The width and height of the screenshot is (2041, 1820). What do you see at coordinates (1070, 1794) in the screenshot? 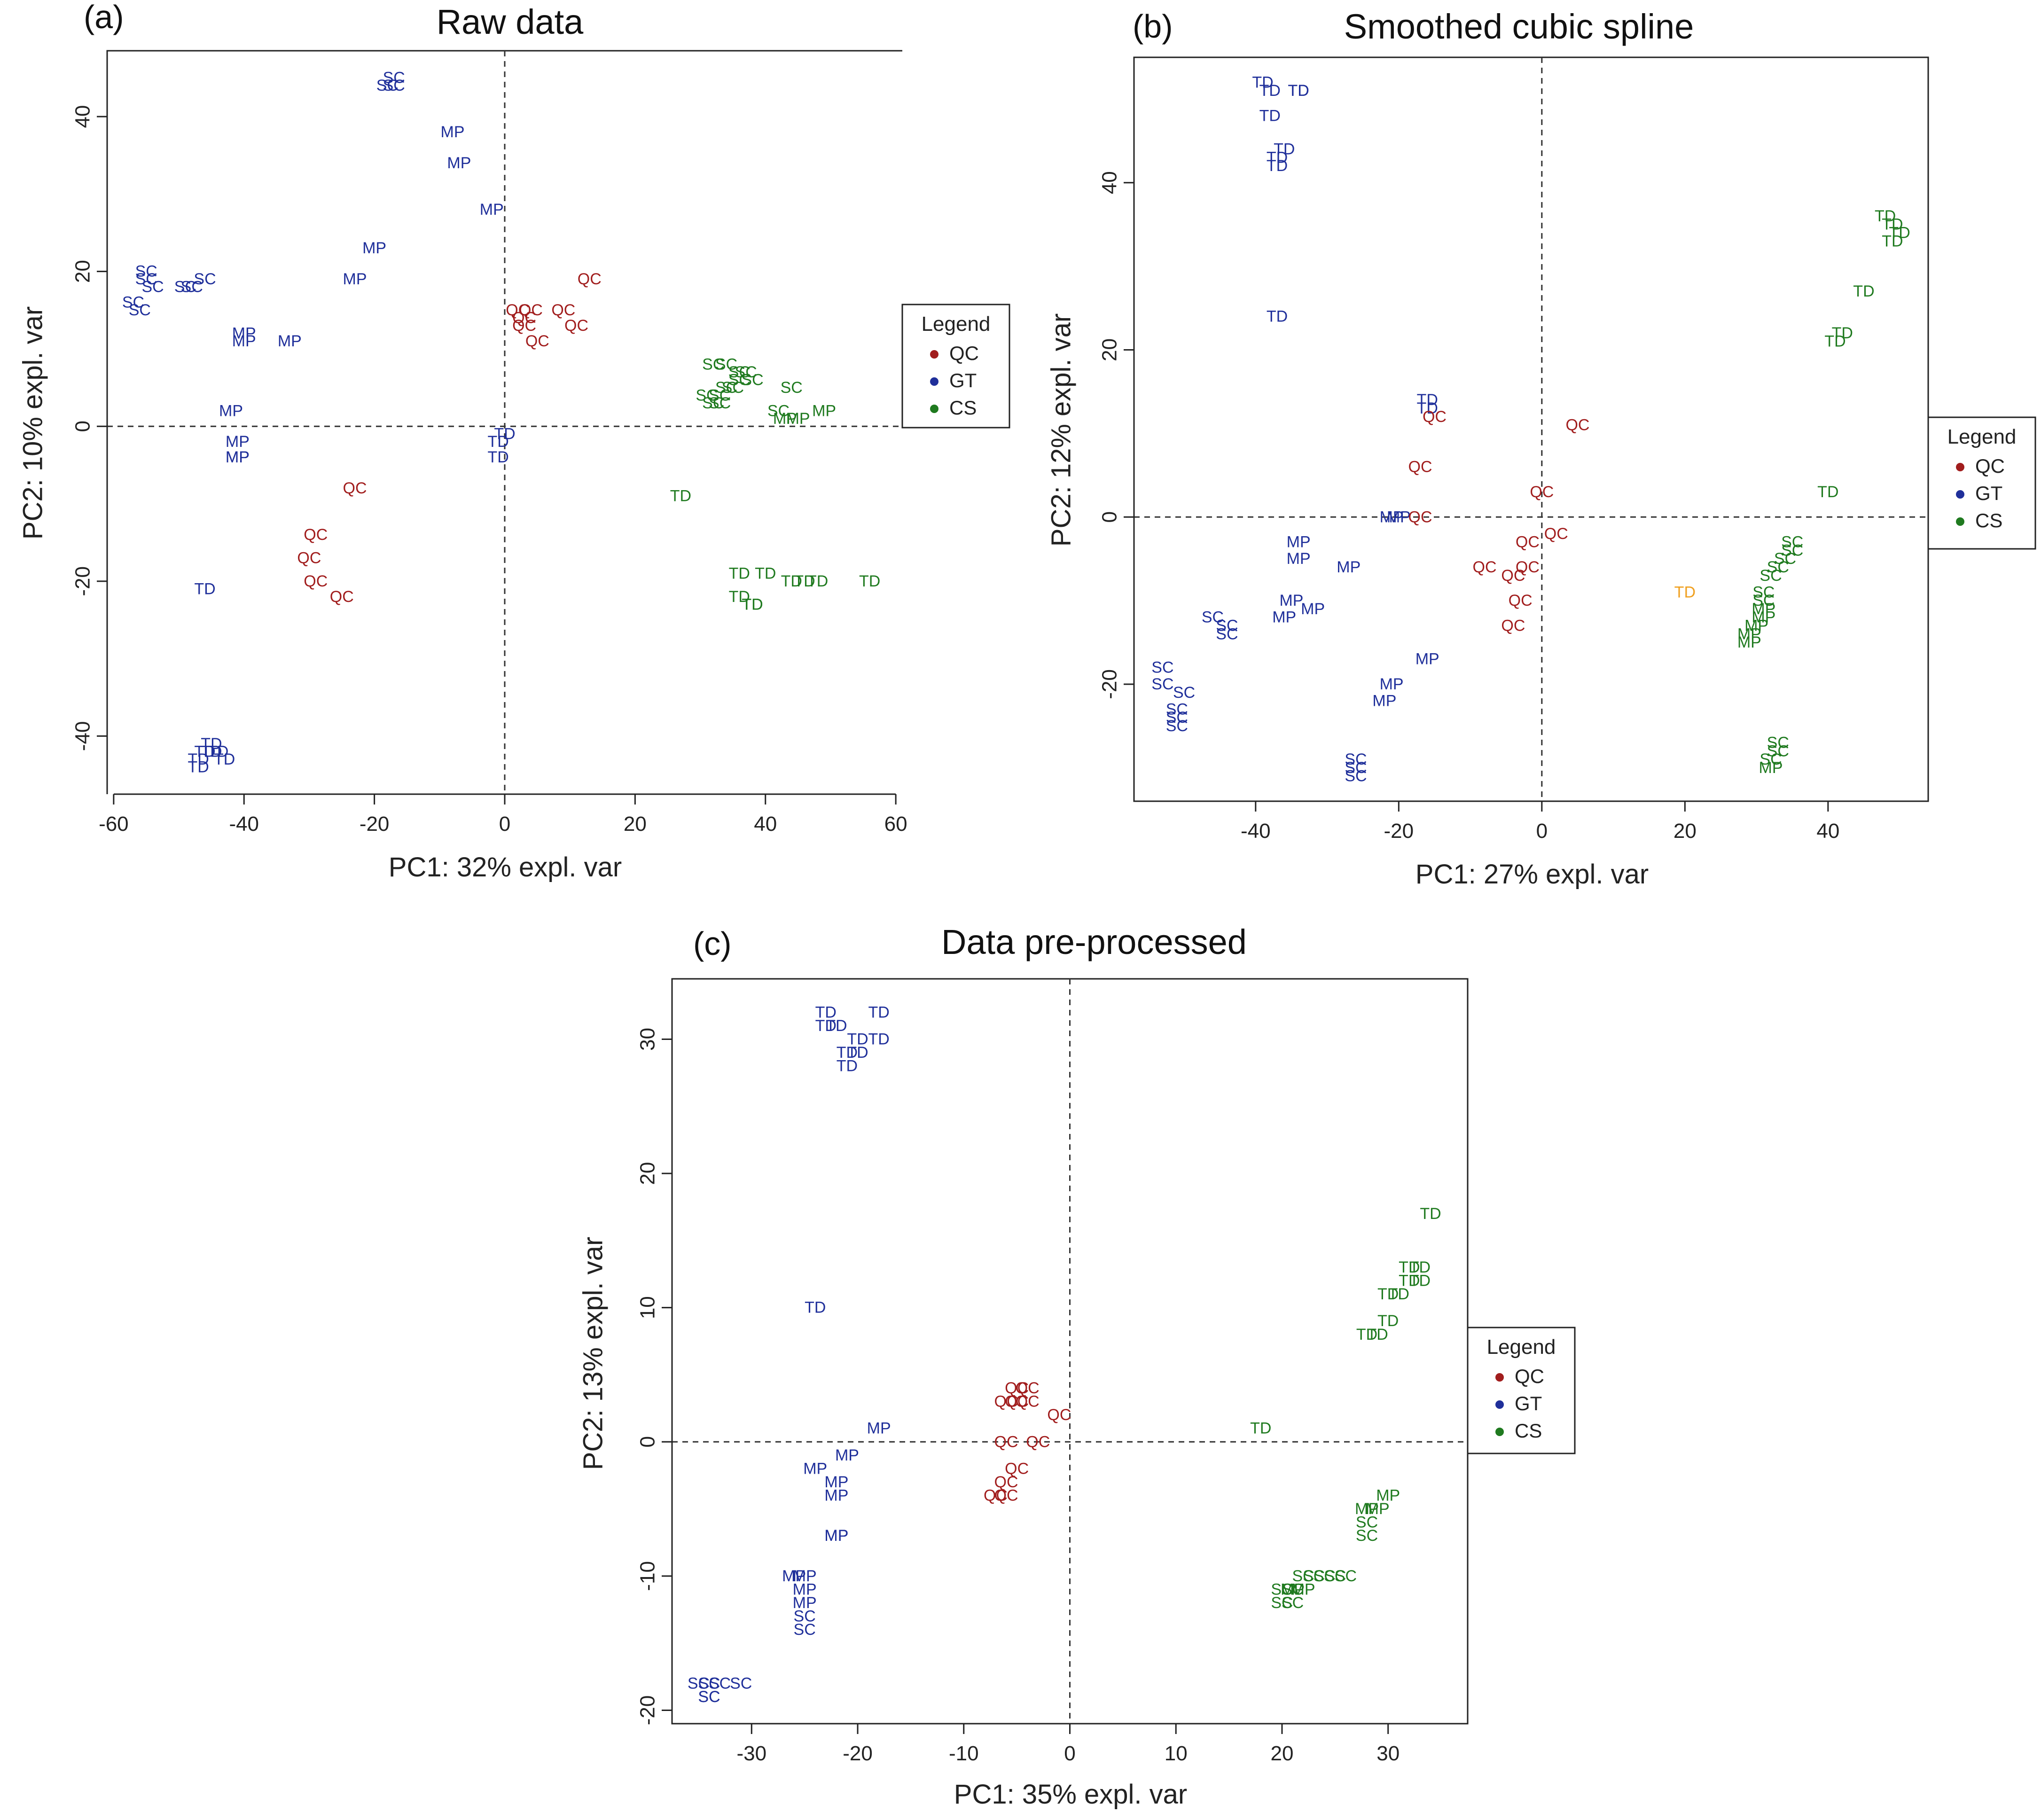
I see `x-axis-title: PC1: 35% expl. var` at bounding box center [1070, 1794].